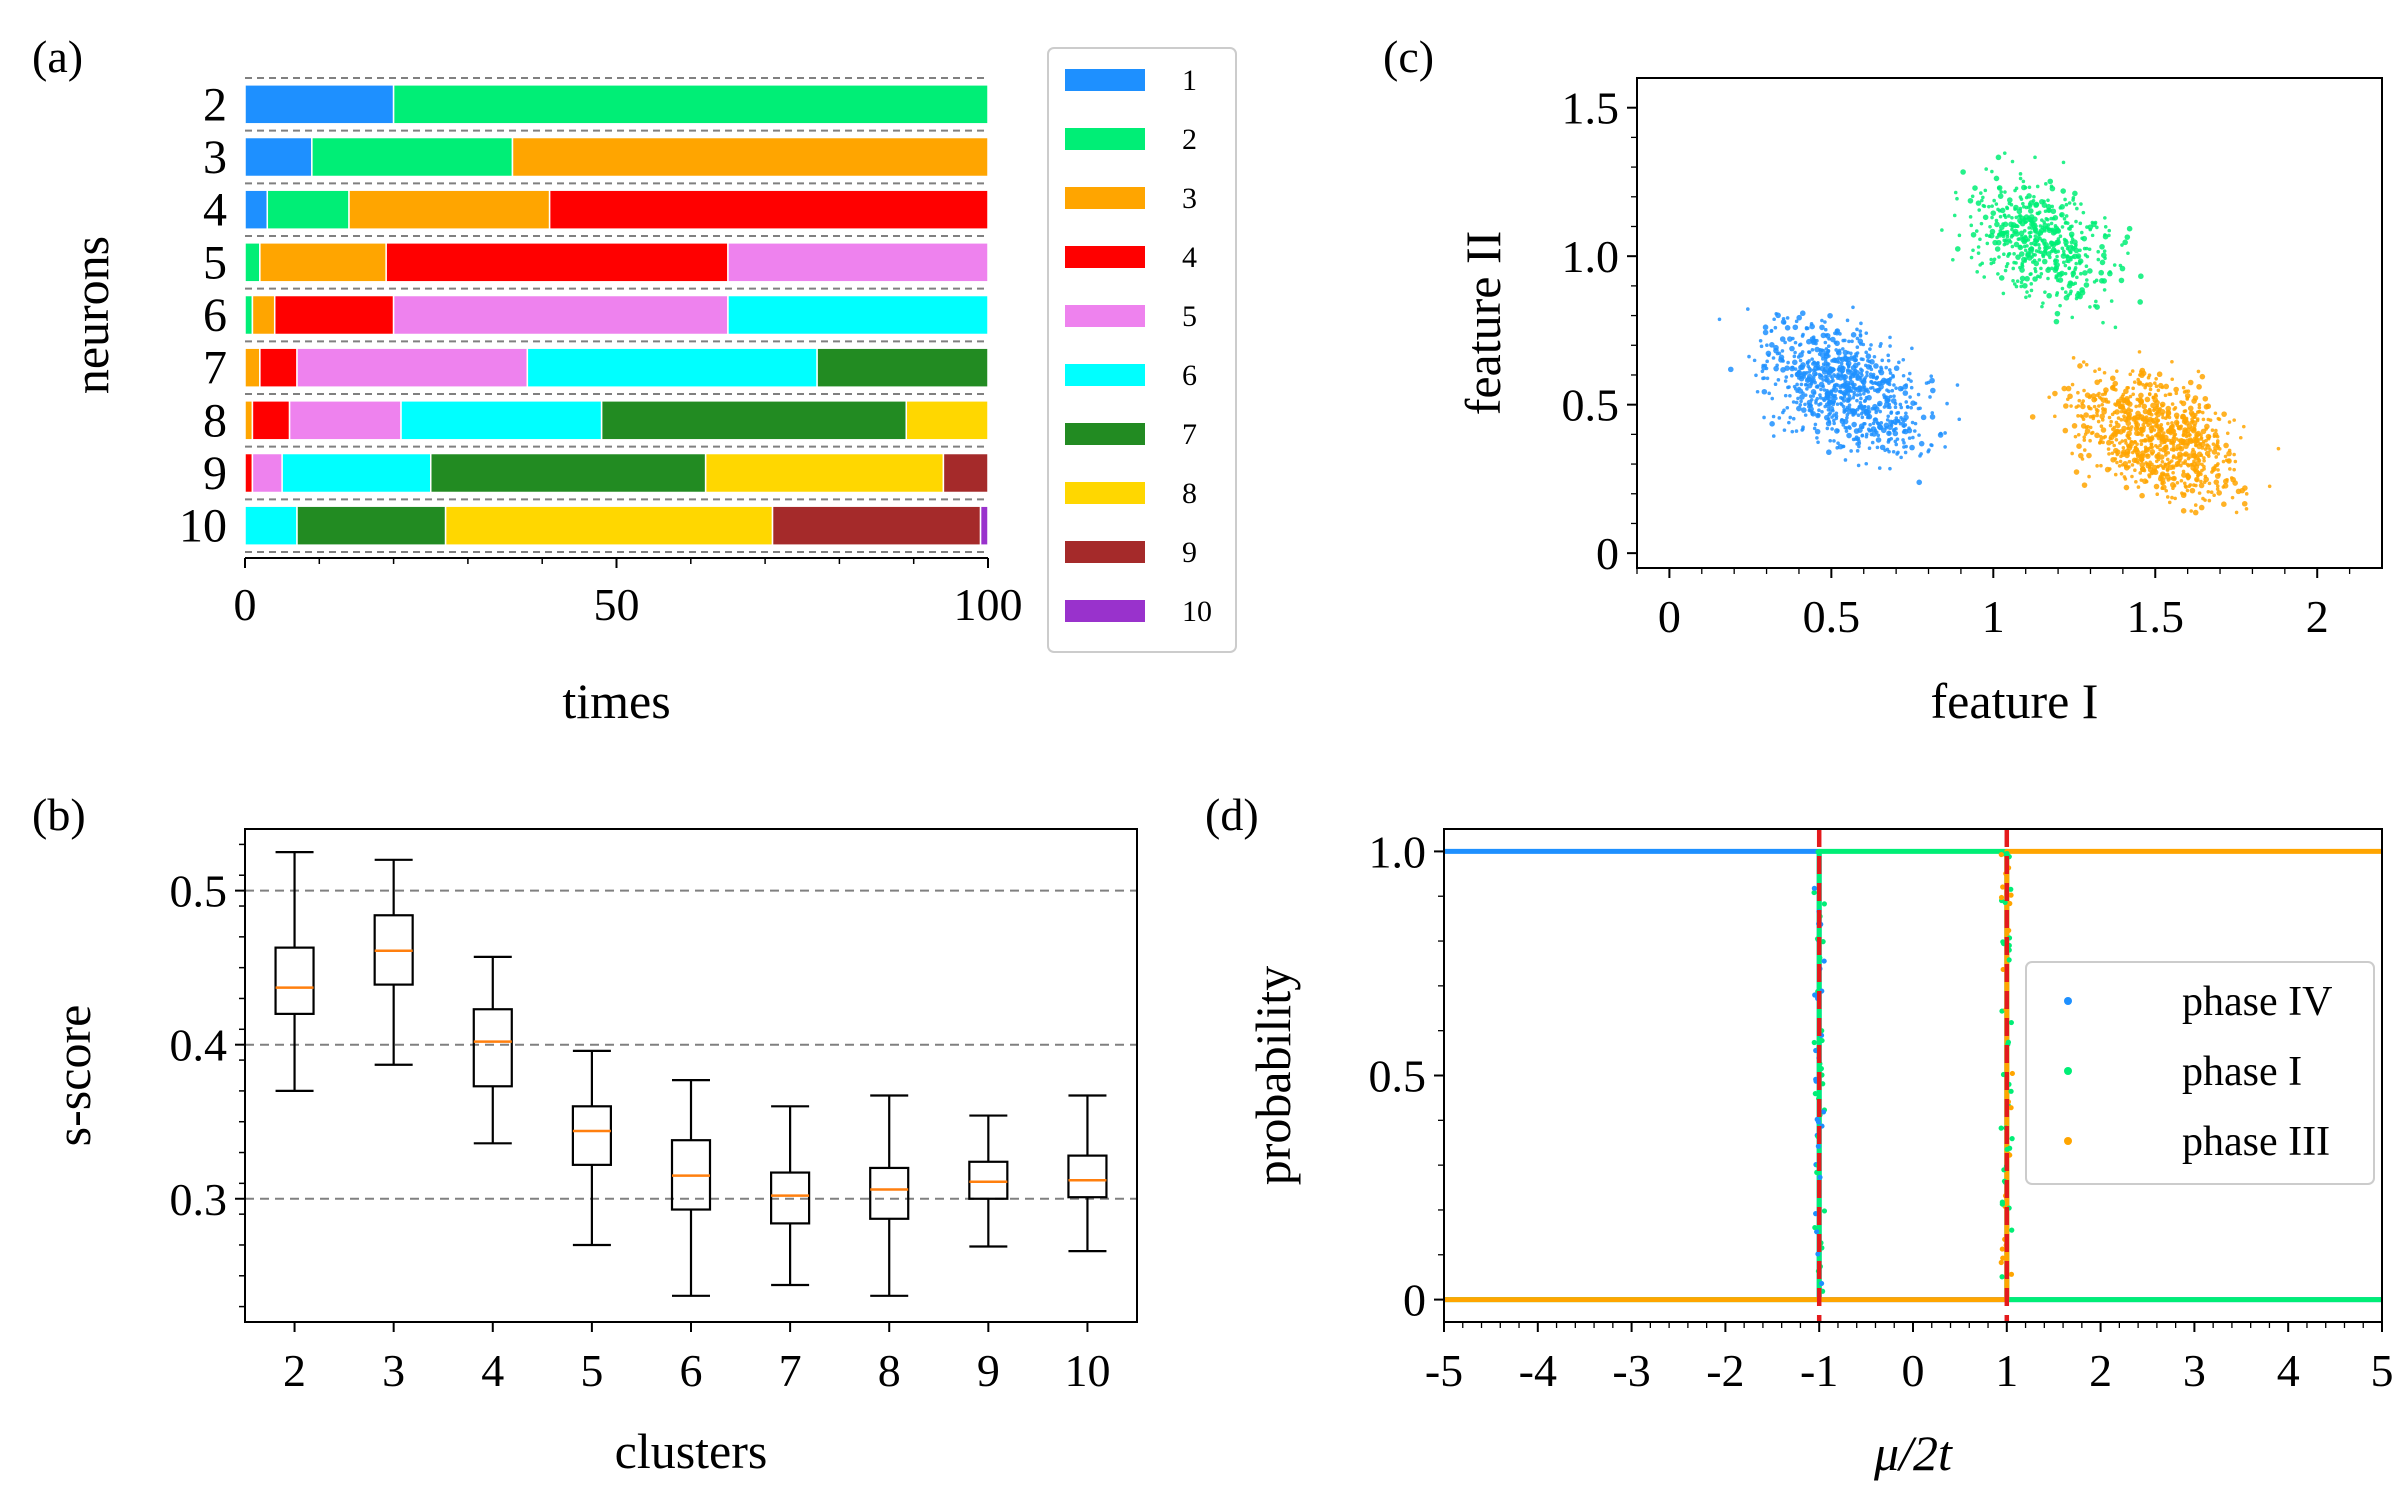 The height and width of the screenshot is (1500, 2400). What do you see at coordinates (2242, 1072) in the screenshot?
I see `legend-label: phase I` at bounding box center [2242, 1072].